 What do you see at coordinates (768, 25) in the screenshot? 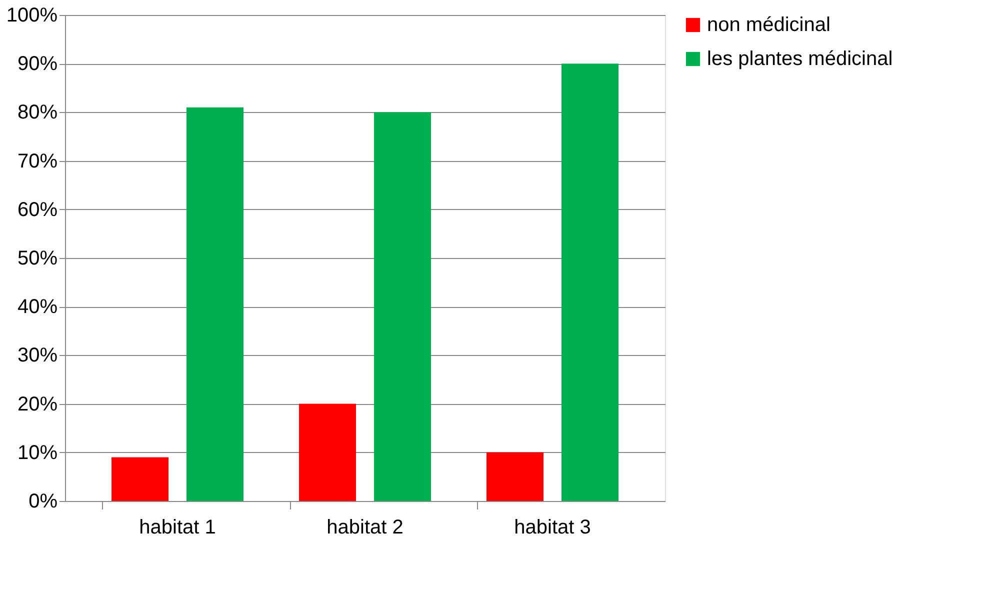
I see `legend-label: non médicinal` at bounding box center [768, 25].